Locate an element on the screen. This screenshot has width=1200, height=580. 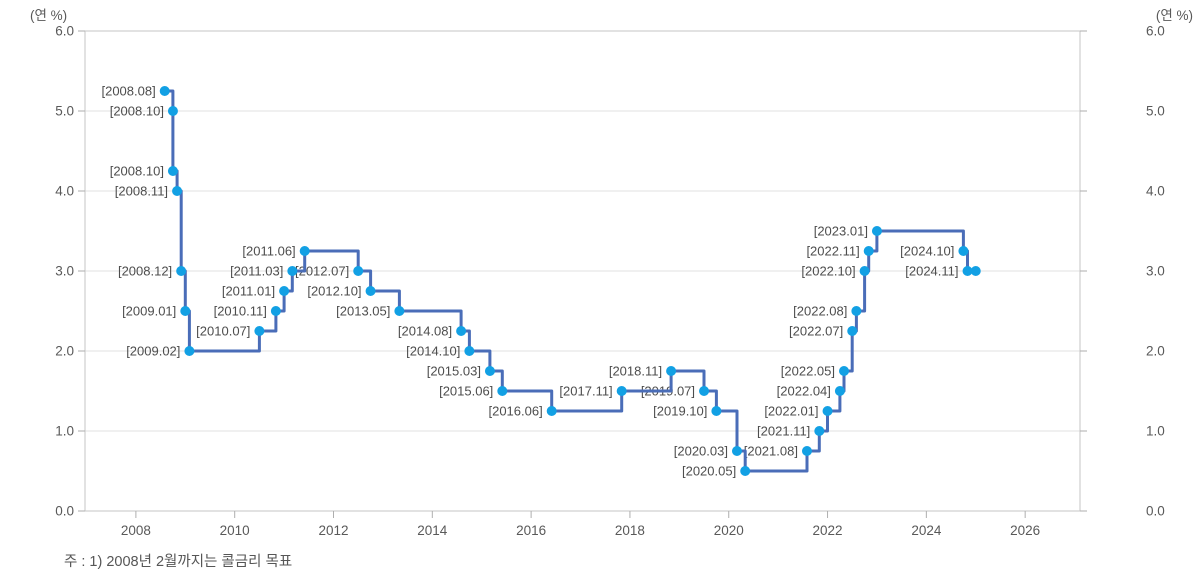
y-tick-label-left: 0.0 is located at coordinates (64, 511).